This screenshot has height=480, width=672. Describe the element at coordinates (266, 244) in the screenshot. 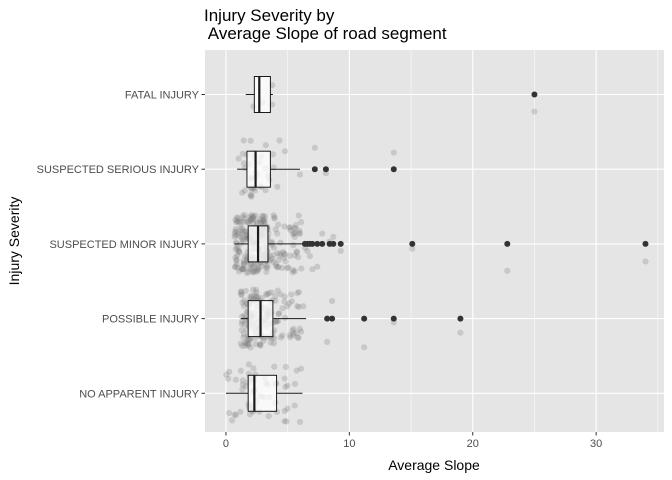

I see `box-layer` at that location.